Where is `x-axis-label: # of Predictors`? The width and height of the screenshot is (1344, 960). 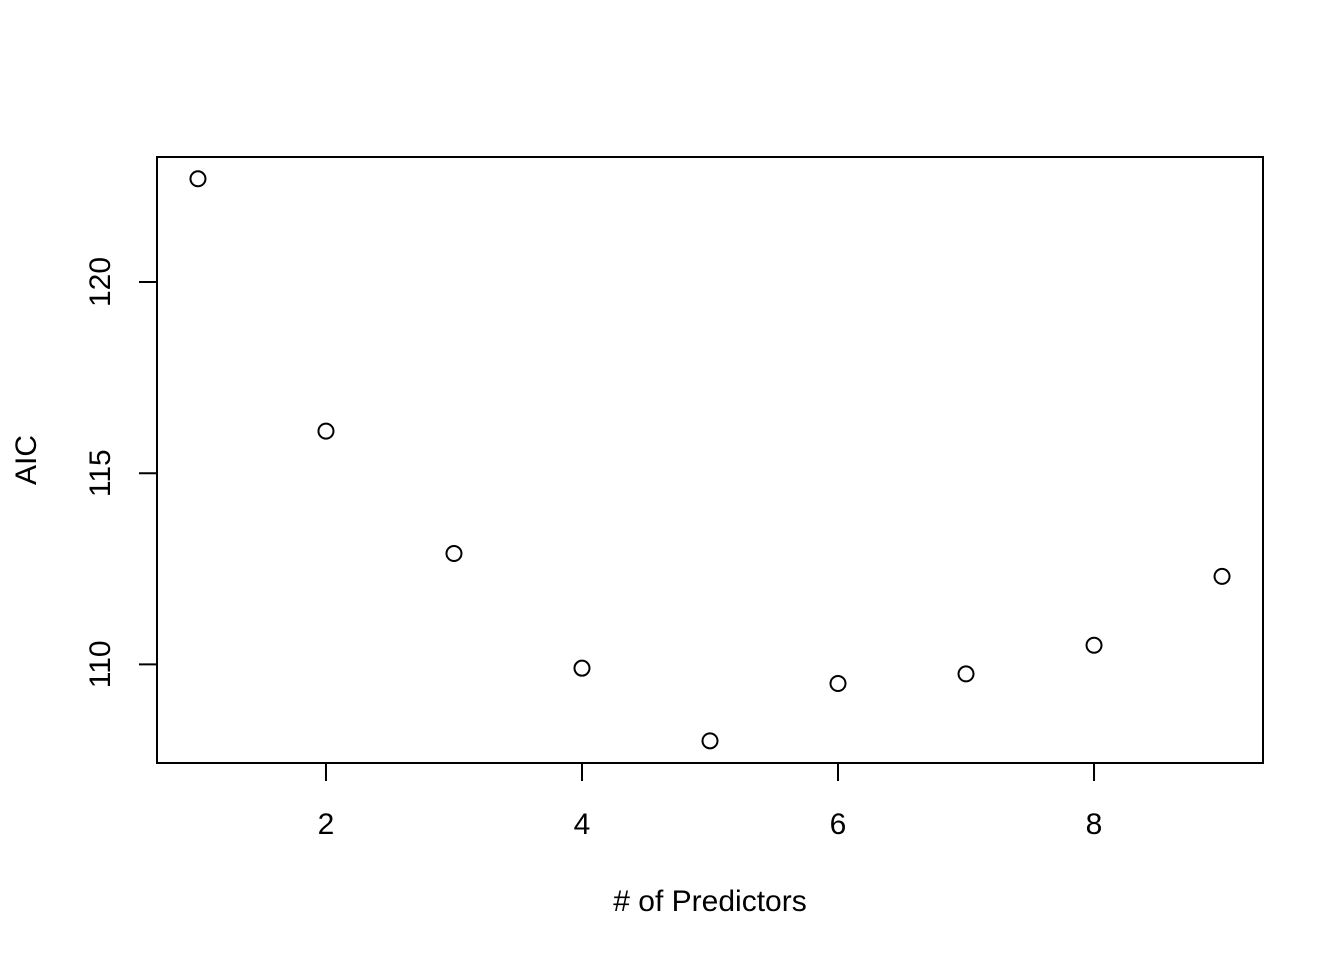
x-axis-label: # of Predictors is located at coordinates (709, 901).